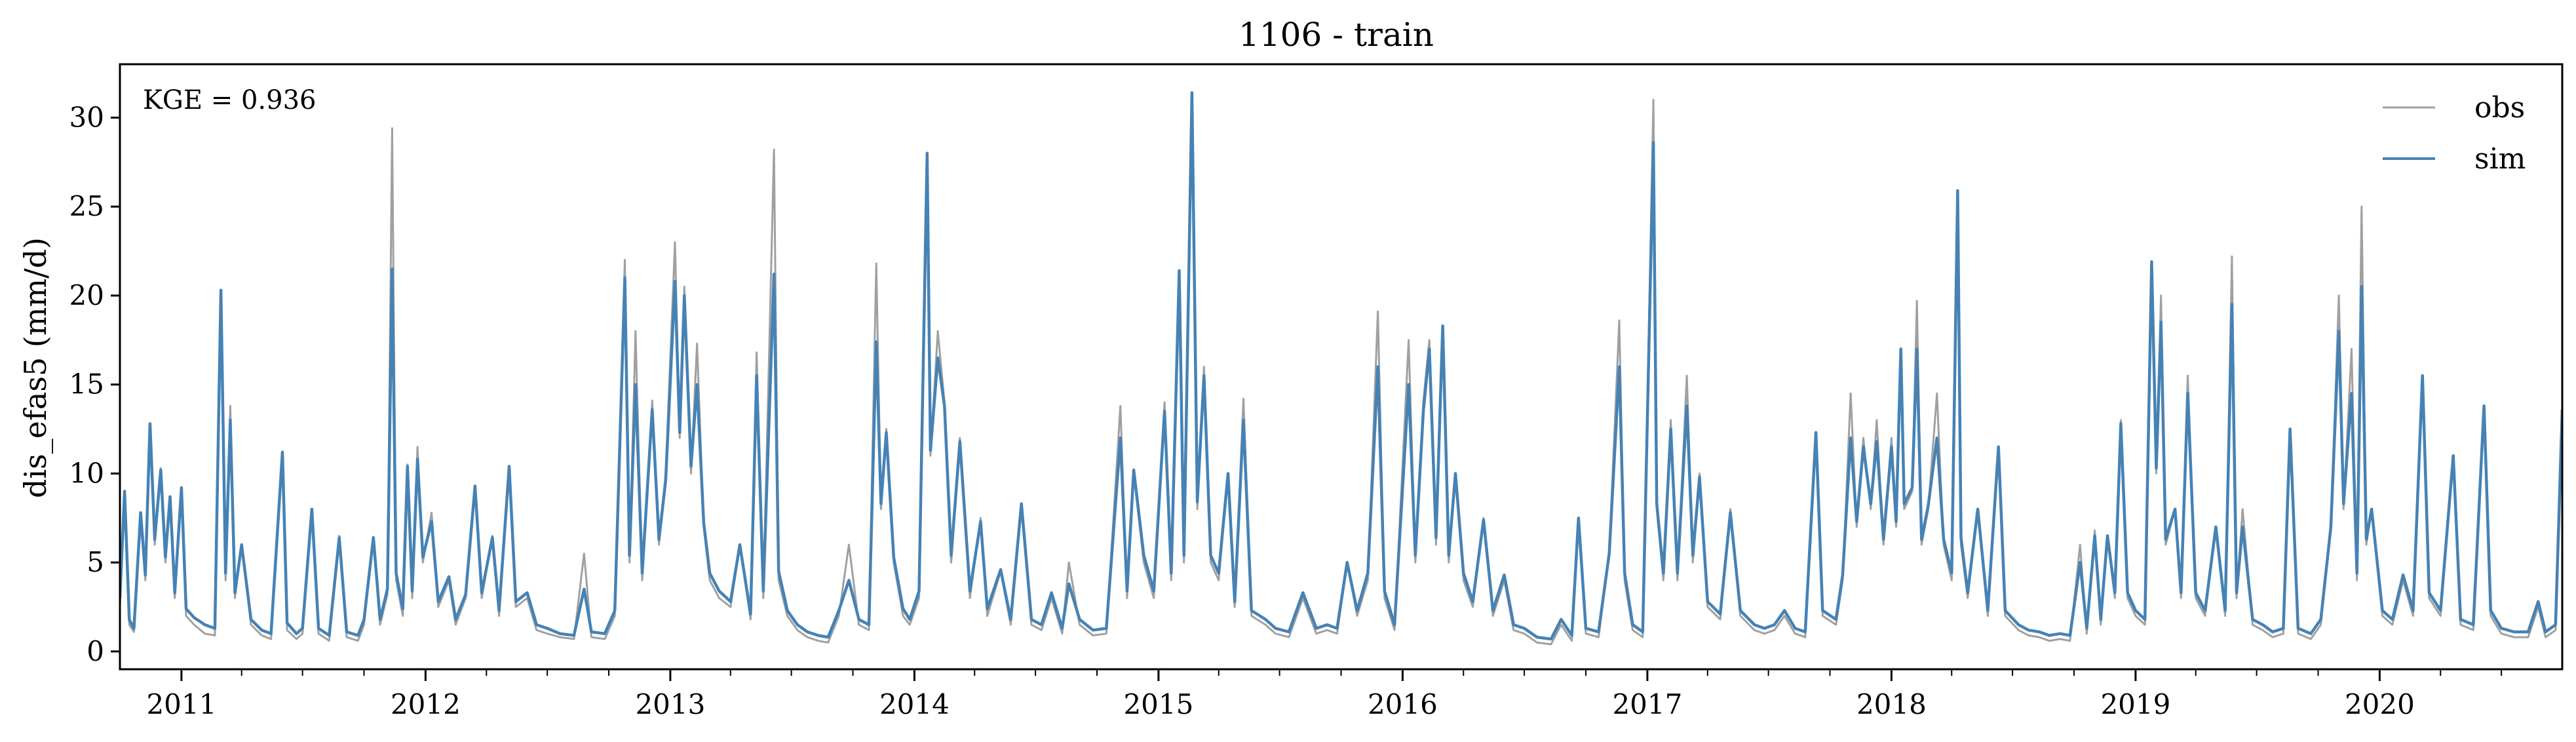  What do you see at coordinates (1158, 704) in the screenshot?
I see `x-tick-label: 2015` at bounding box center [1158, 704].